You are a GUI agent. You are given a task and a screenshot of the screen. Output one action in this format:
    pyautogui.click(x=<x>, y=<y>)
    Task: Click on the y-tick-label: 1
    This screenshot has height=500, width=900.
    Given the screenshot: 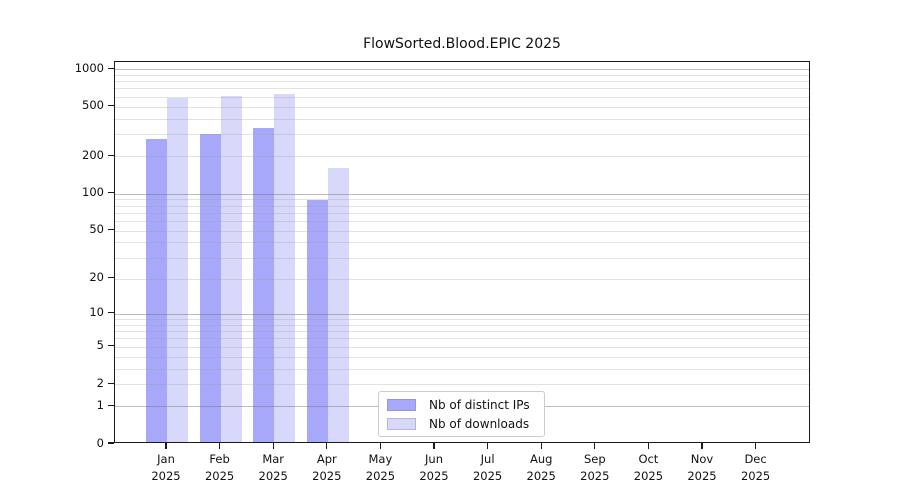 What is the action you would take?
    pyautogui.click(x=100, y=404)
    